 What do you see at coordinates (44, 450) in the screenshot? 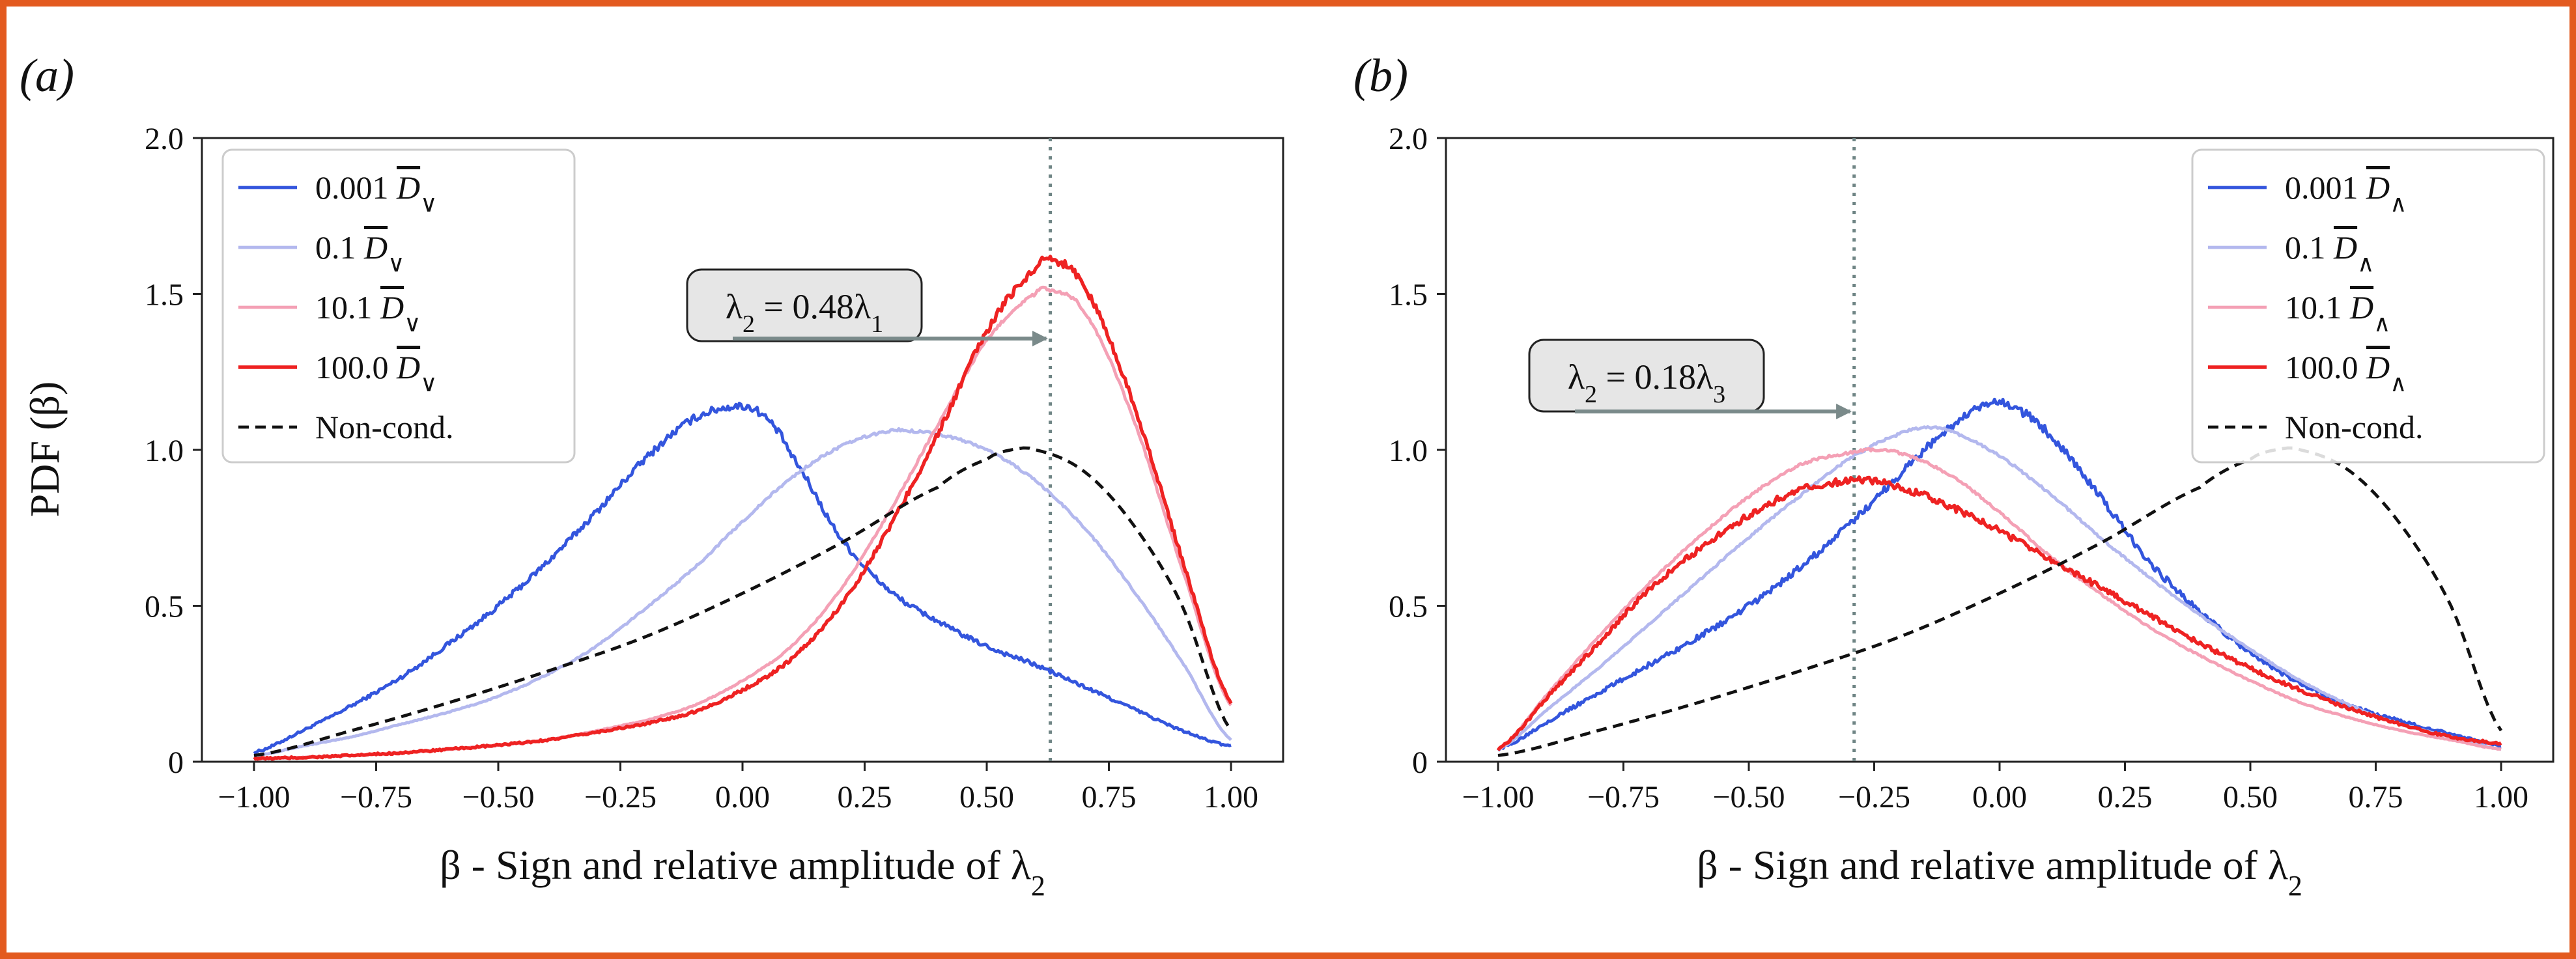
I see `y-axis-label: PDF (β)` at bounding box center [44, 450].